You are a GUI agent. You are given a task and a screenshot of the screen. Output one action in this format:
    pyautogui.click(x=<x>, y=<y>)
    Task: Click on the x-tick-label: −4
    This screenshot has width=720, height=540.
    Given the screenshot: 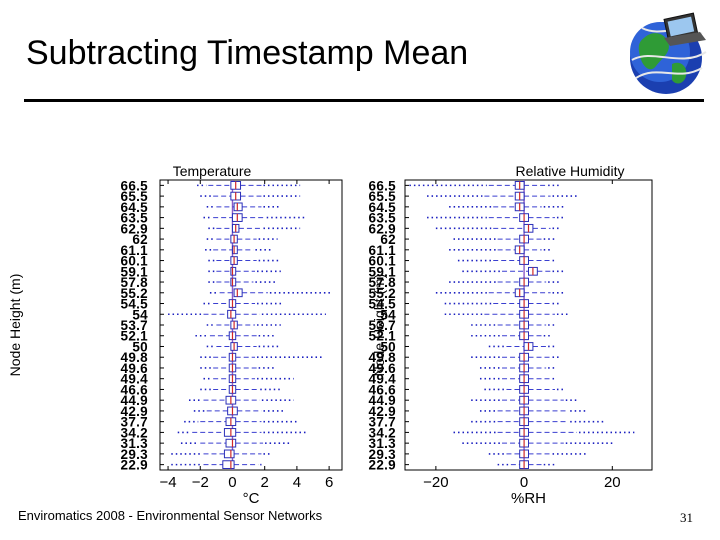 What is the action you would take?
    pyautogui.click(x=167, y=482)
    